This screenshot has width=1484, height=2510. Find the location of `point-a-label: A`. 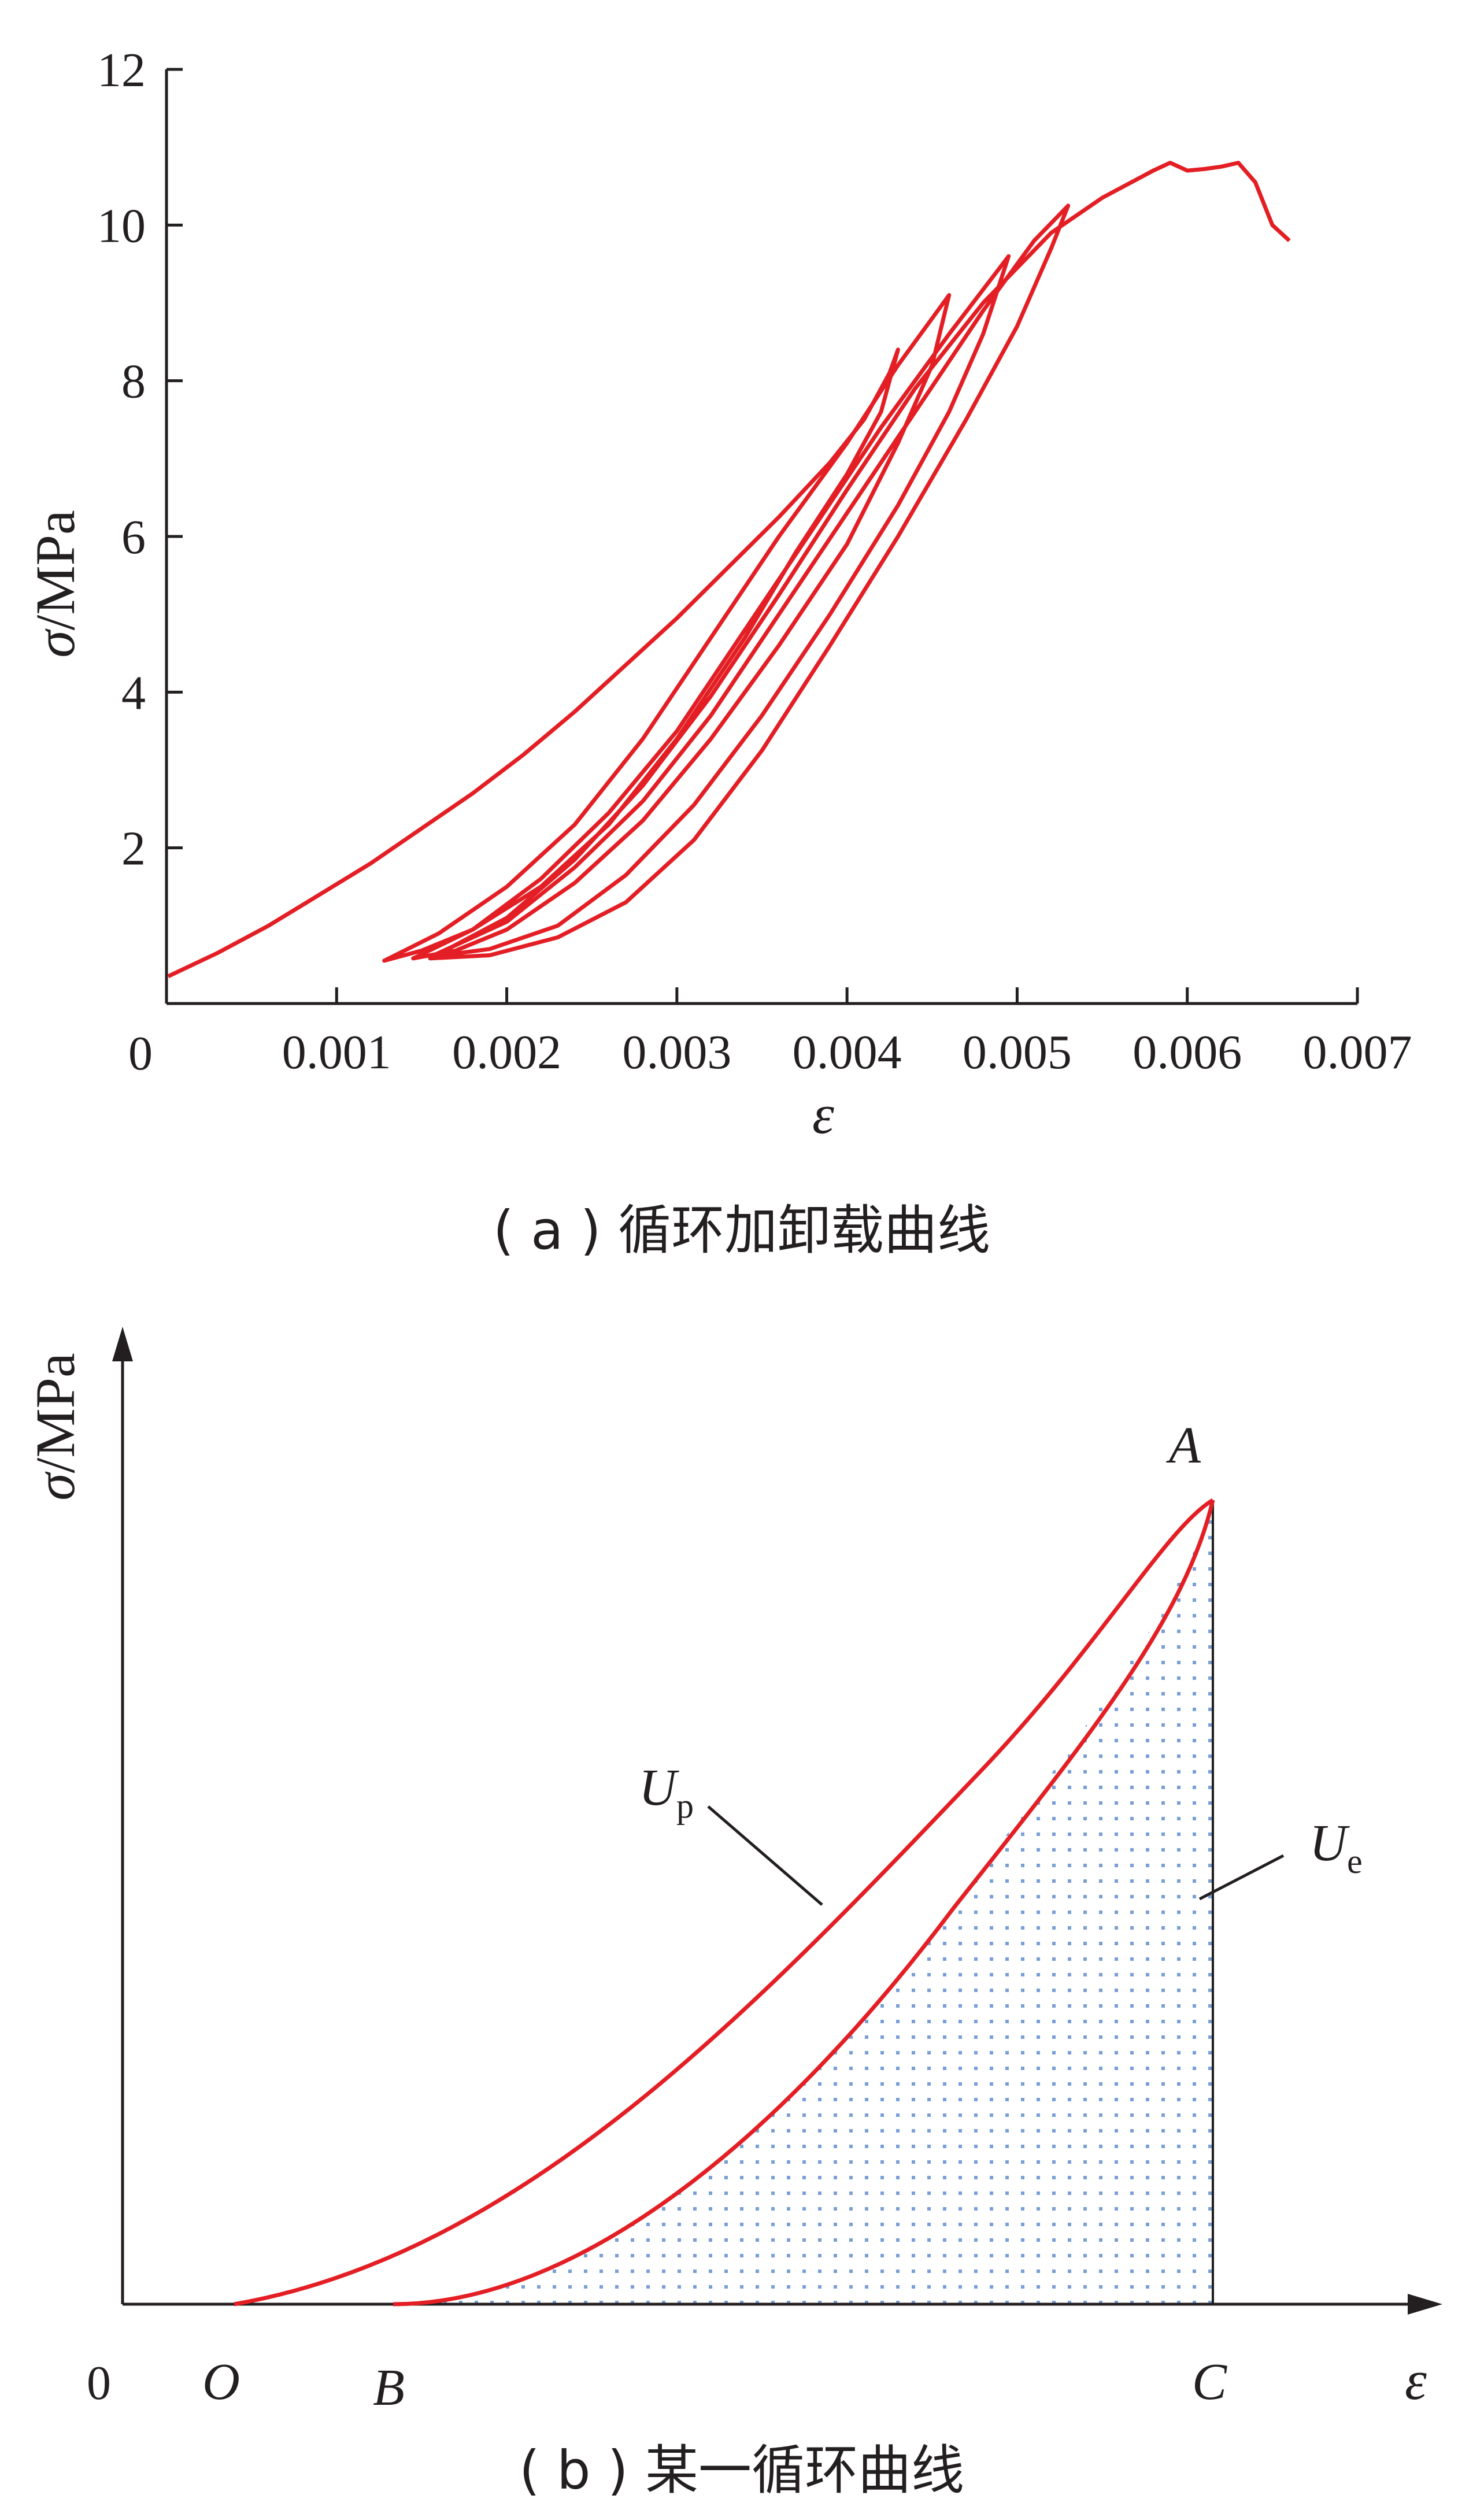

point-a-label: A is located at coordinates (1183, 1445).